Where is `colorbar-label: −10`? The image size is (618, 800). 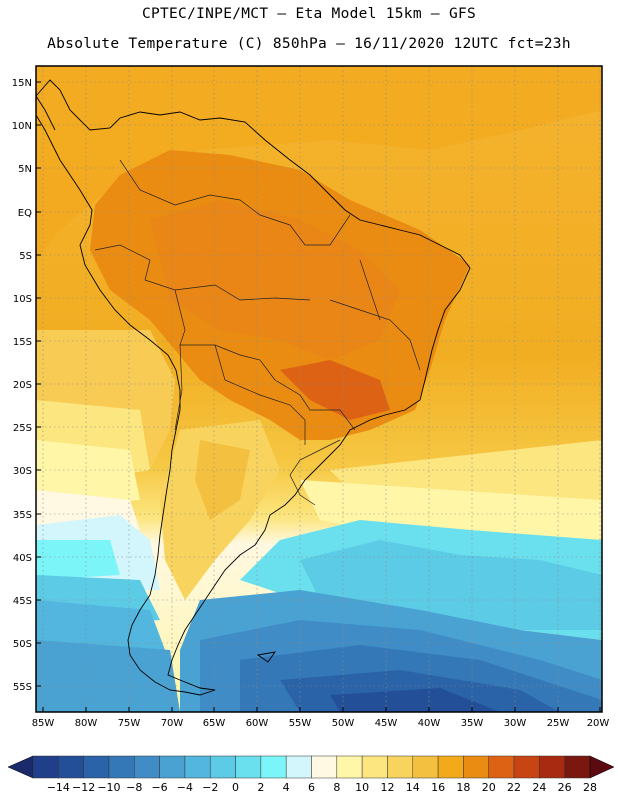
colorbar-label: −10 is located at coordinates (108, 787).